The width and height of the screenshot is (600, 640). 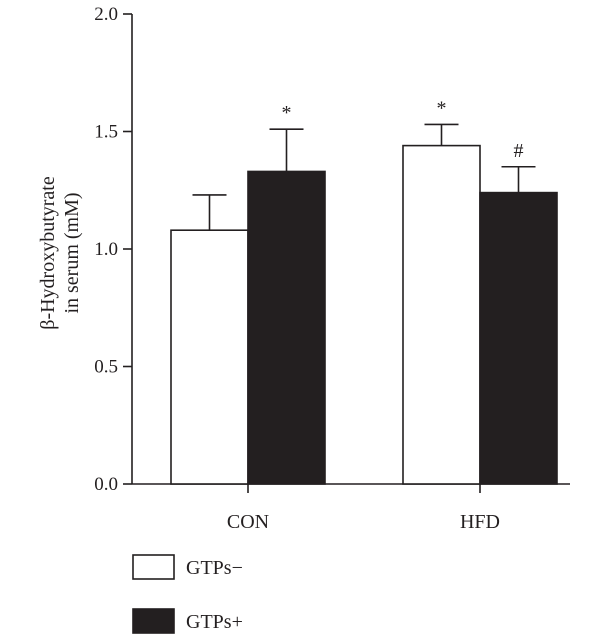 What do you see at coordinates (214, 622) in the screenshot?
I see `legend-label: GTPs+` at bounding box center [214, 622].